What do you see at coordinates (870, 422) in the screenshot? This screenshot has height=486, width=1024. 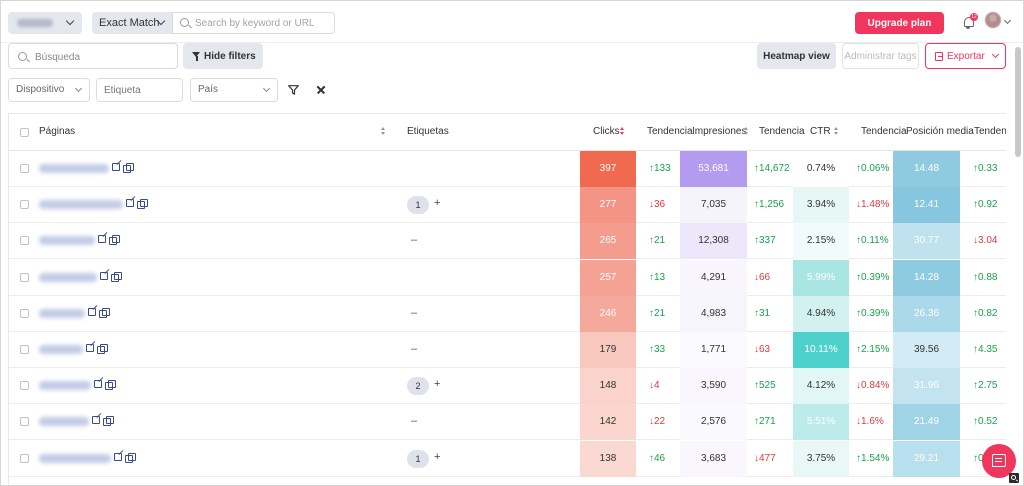 I see `ctr-trend-cell: ↓1.6%` at bounding box center [870, 422].